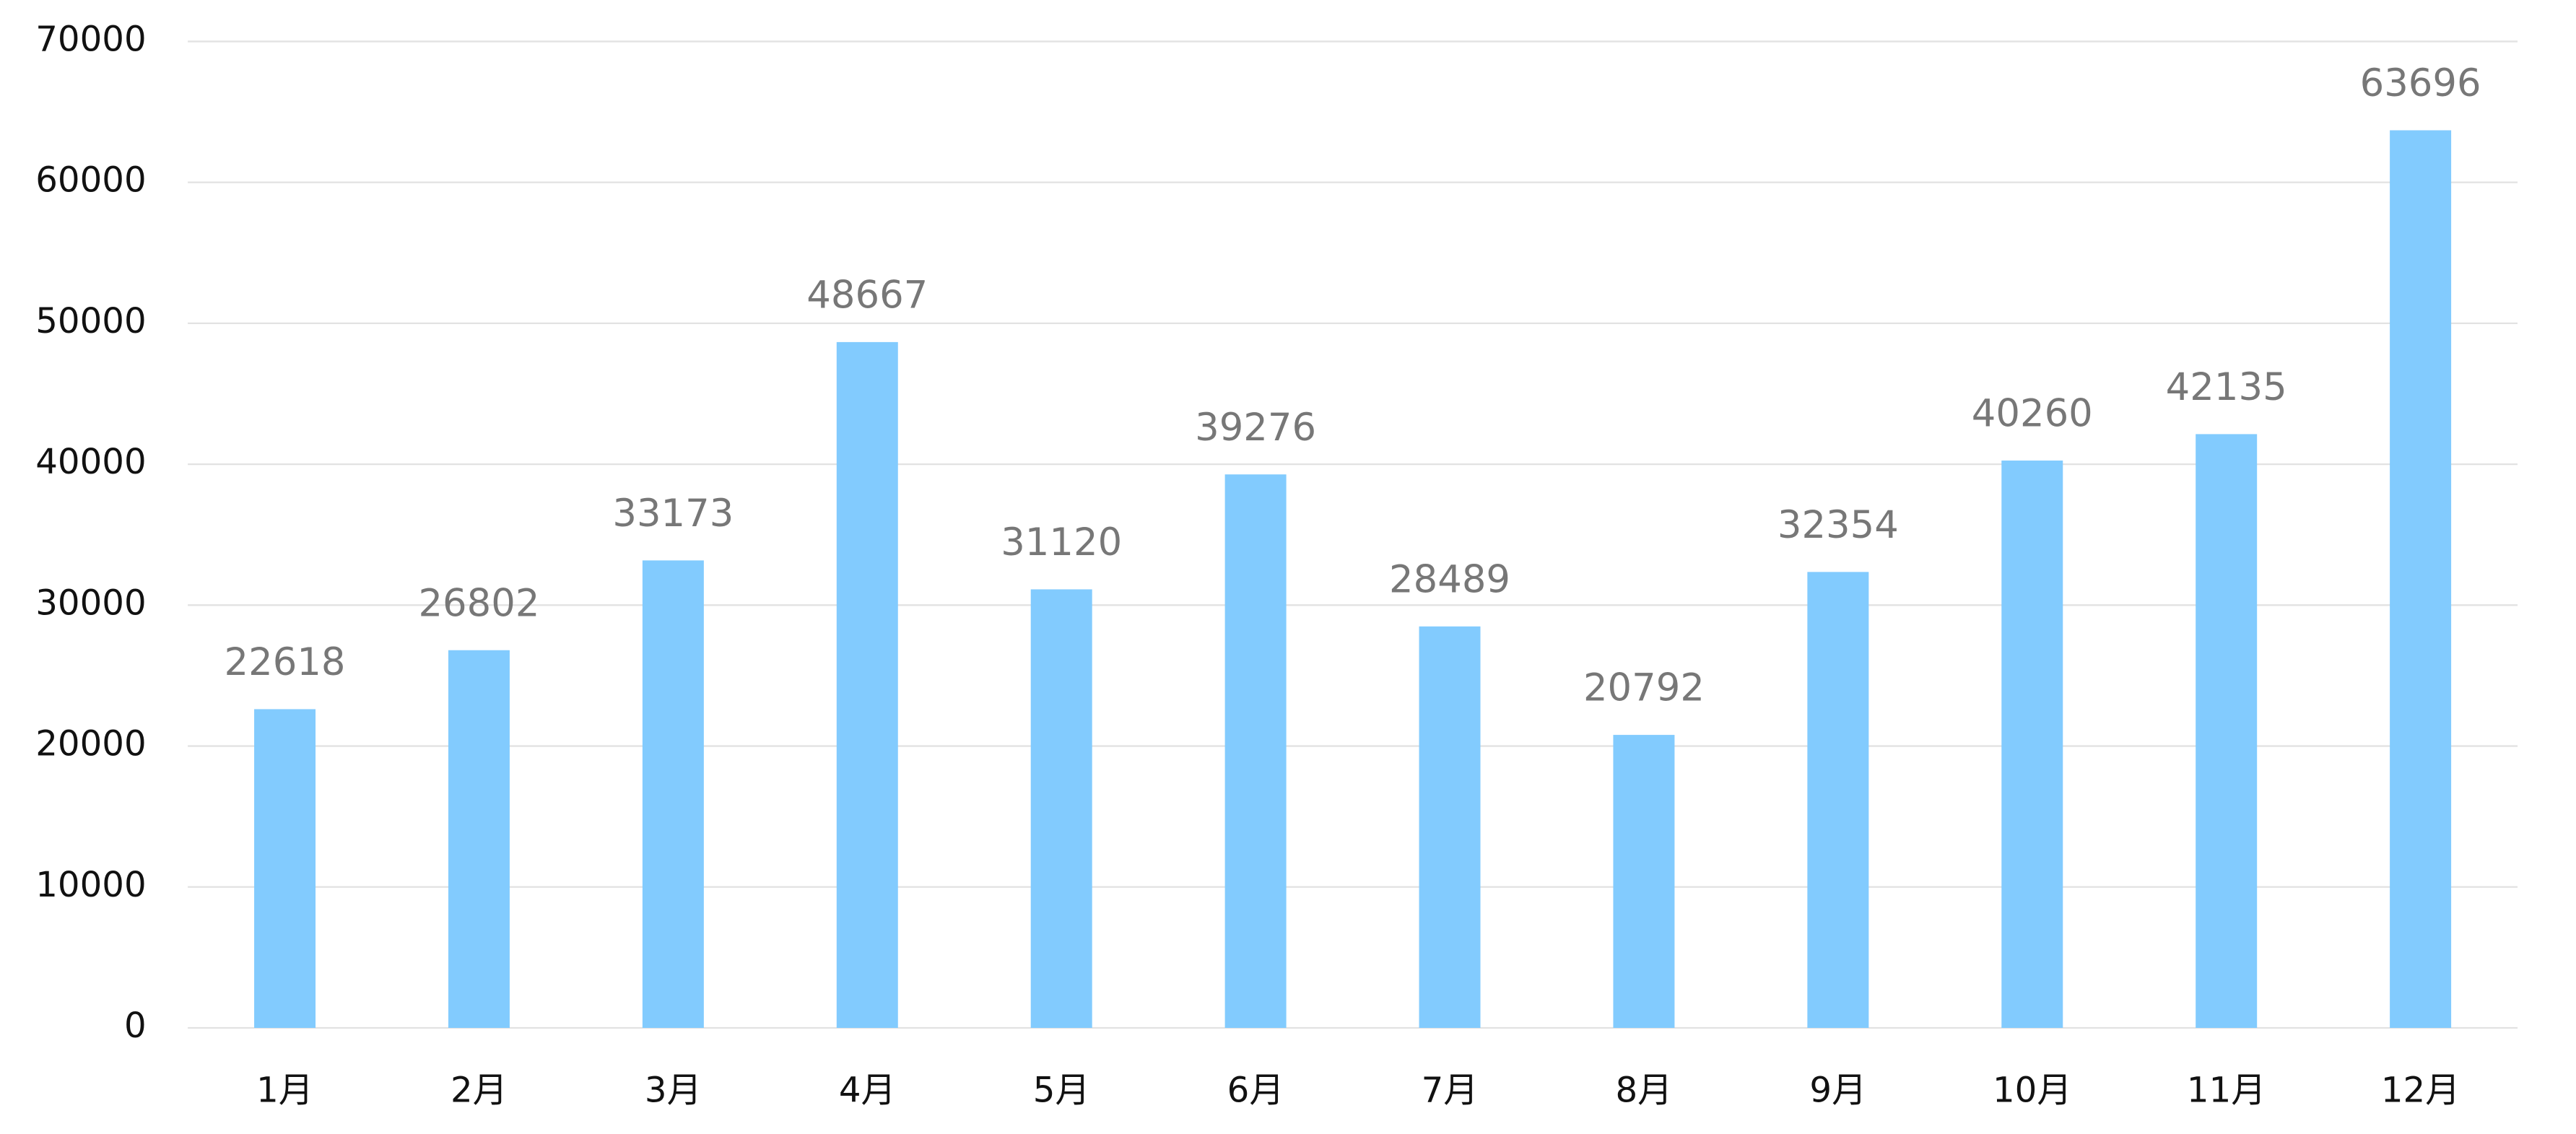 The image size is (2576, 1134). I want to click on value-label: 26802, so click(478, 603).